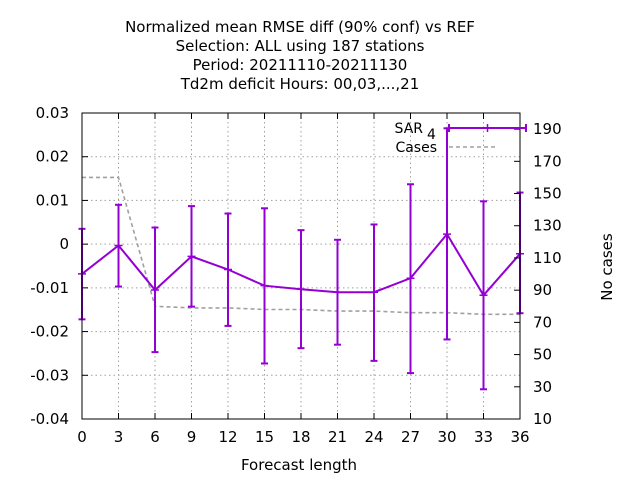  What do you see at coordinates (337, 437) in the screenshot?
I see `x-tick-label: 21` at bounding box center [337, 437].